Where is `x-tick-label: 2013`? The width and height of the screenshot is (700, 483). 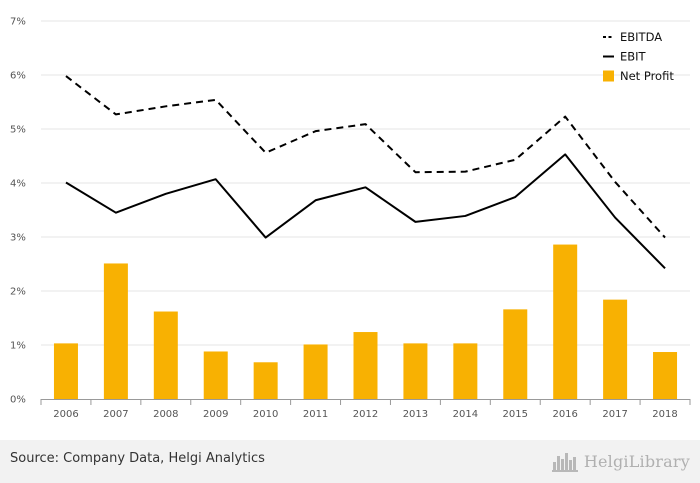 x-tick-label: 2013 is located at coordinates (415, 414).